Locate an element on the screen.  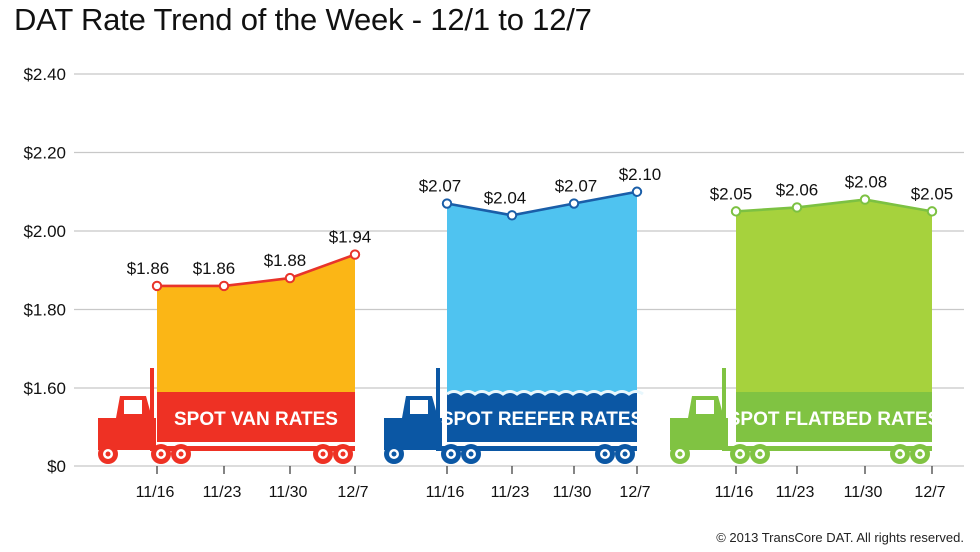
y-tick-label: $2.20 is located at coordinates (44, 153).